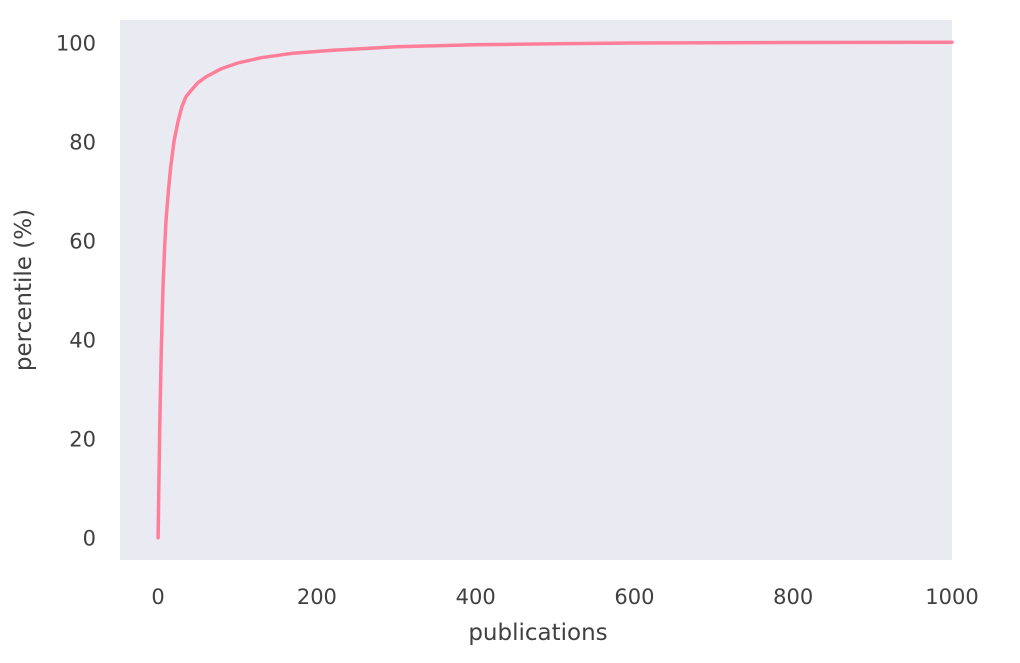  What do you see at coordinates (157, 597) in the screenshot?
I see `x-tick-label: 0` at bounding box center [157, 597].